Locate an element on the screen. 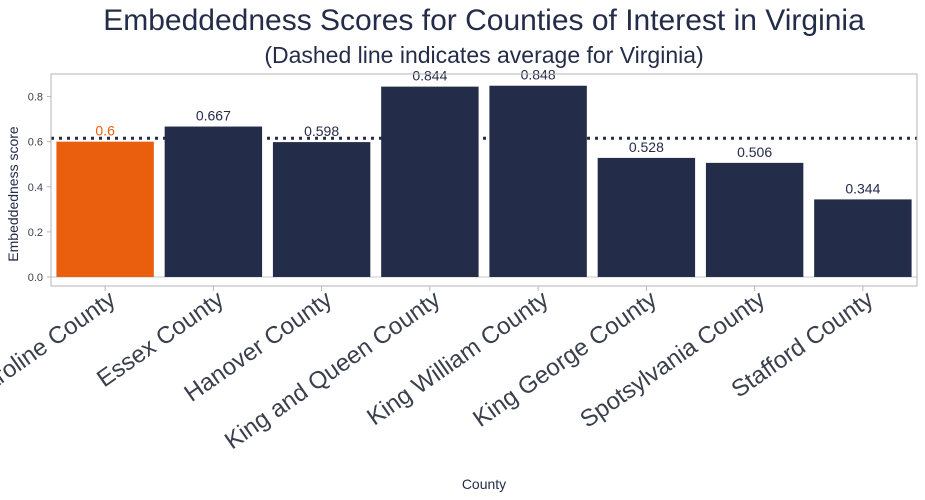  bar-king-william-county is located at coordinates (538, 181).